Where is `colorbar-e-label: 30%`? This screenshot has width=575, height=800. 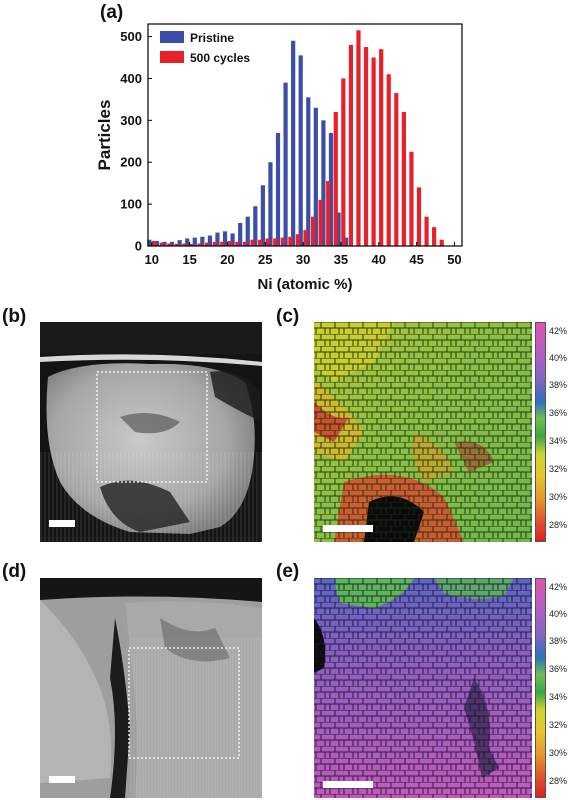 colorbar-e-label: 30% is located at coordinates (558, 753).